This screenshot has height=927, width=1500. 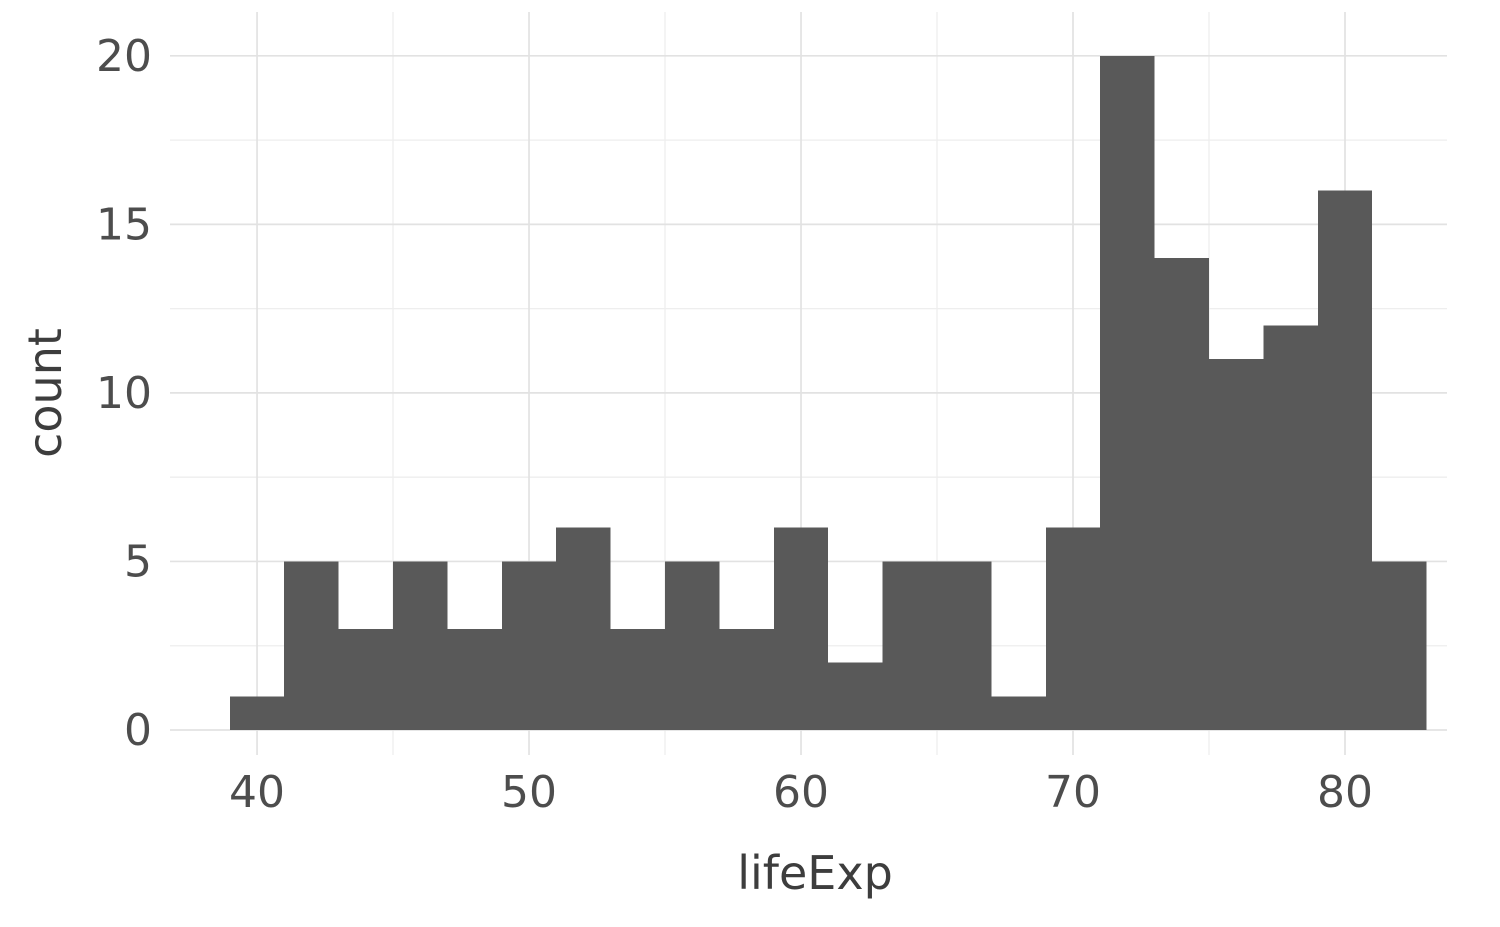 What do you see at coordinates (124, 224) in the screenshot?
I see `y-tick-label: 15` at bounding box center [124, 224].